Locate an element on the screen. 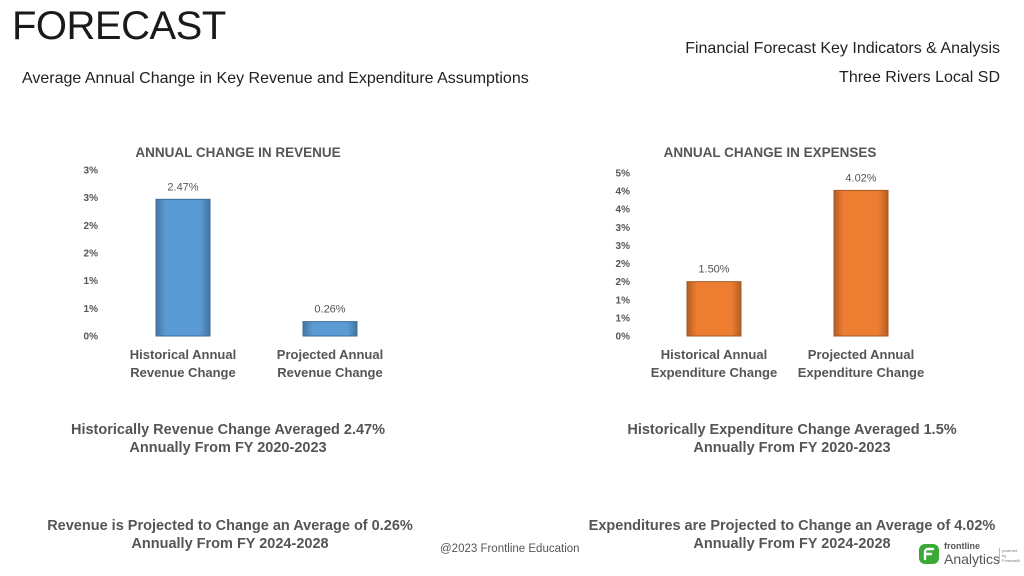 The image size is (1024, 576). expense-y-tick-label: 5% is located at coordinates (623, 174).